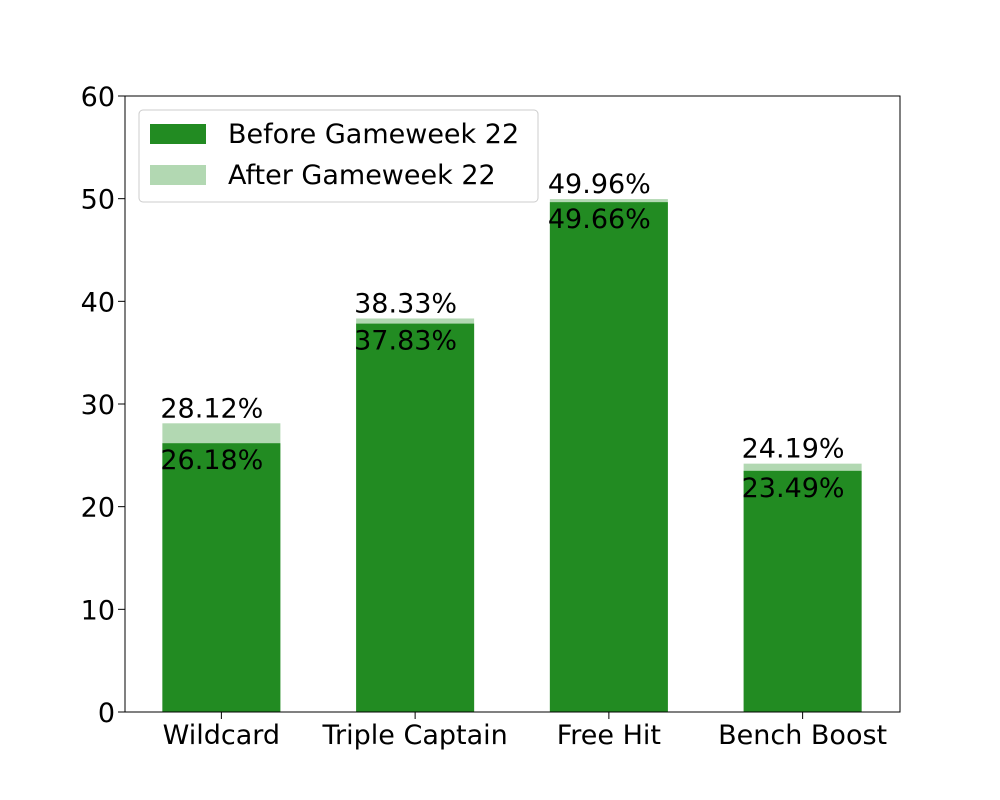  I want to click on legend-label-before: Before Gameweek 22, so click(373, 134).